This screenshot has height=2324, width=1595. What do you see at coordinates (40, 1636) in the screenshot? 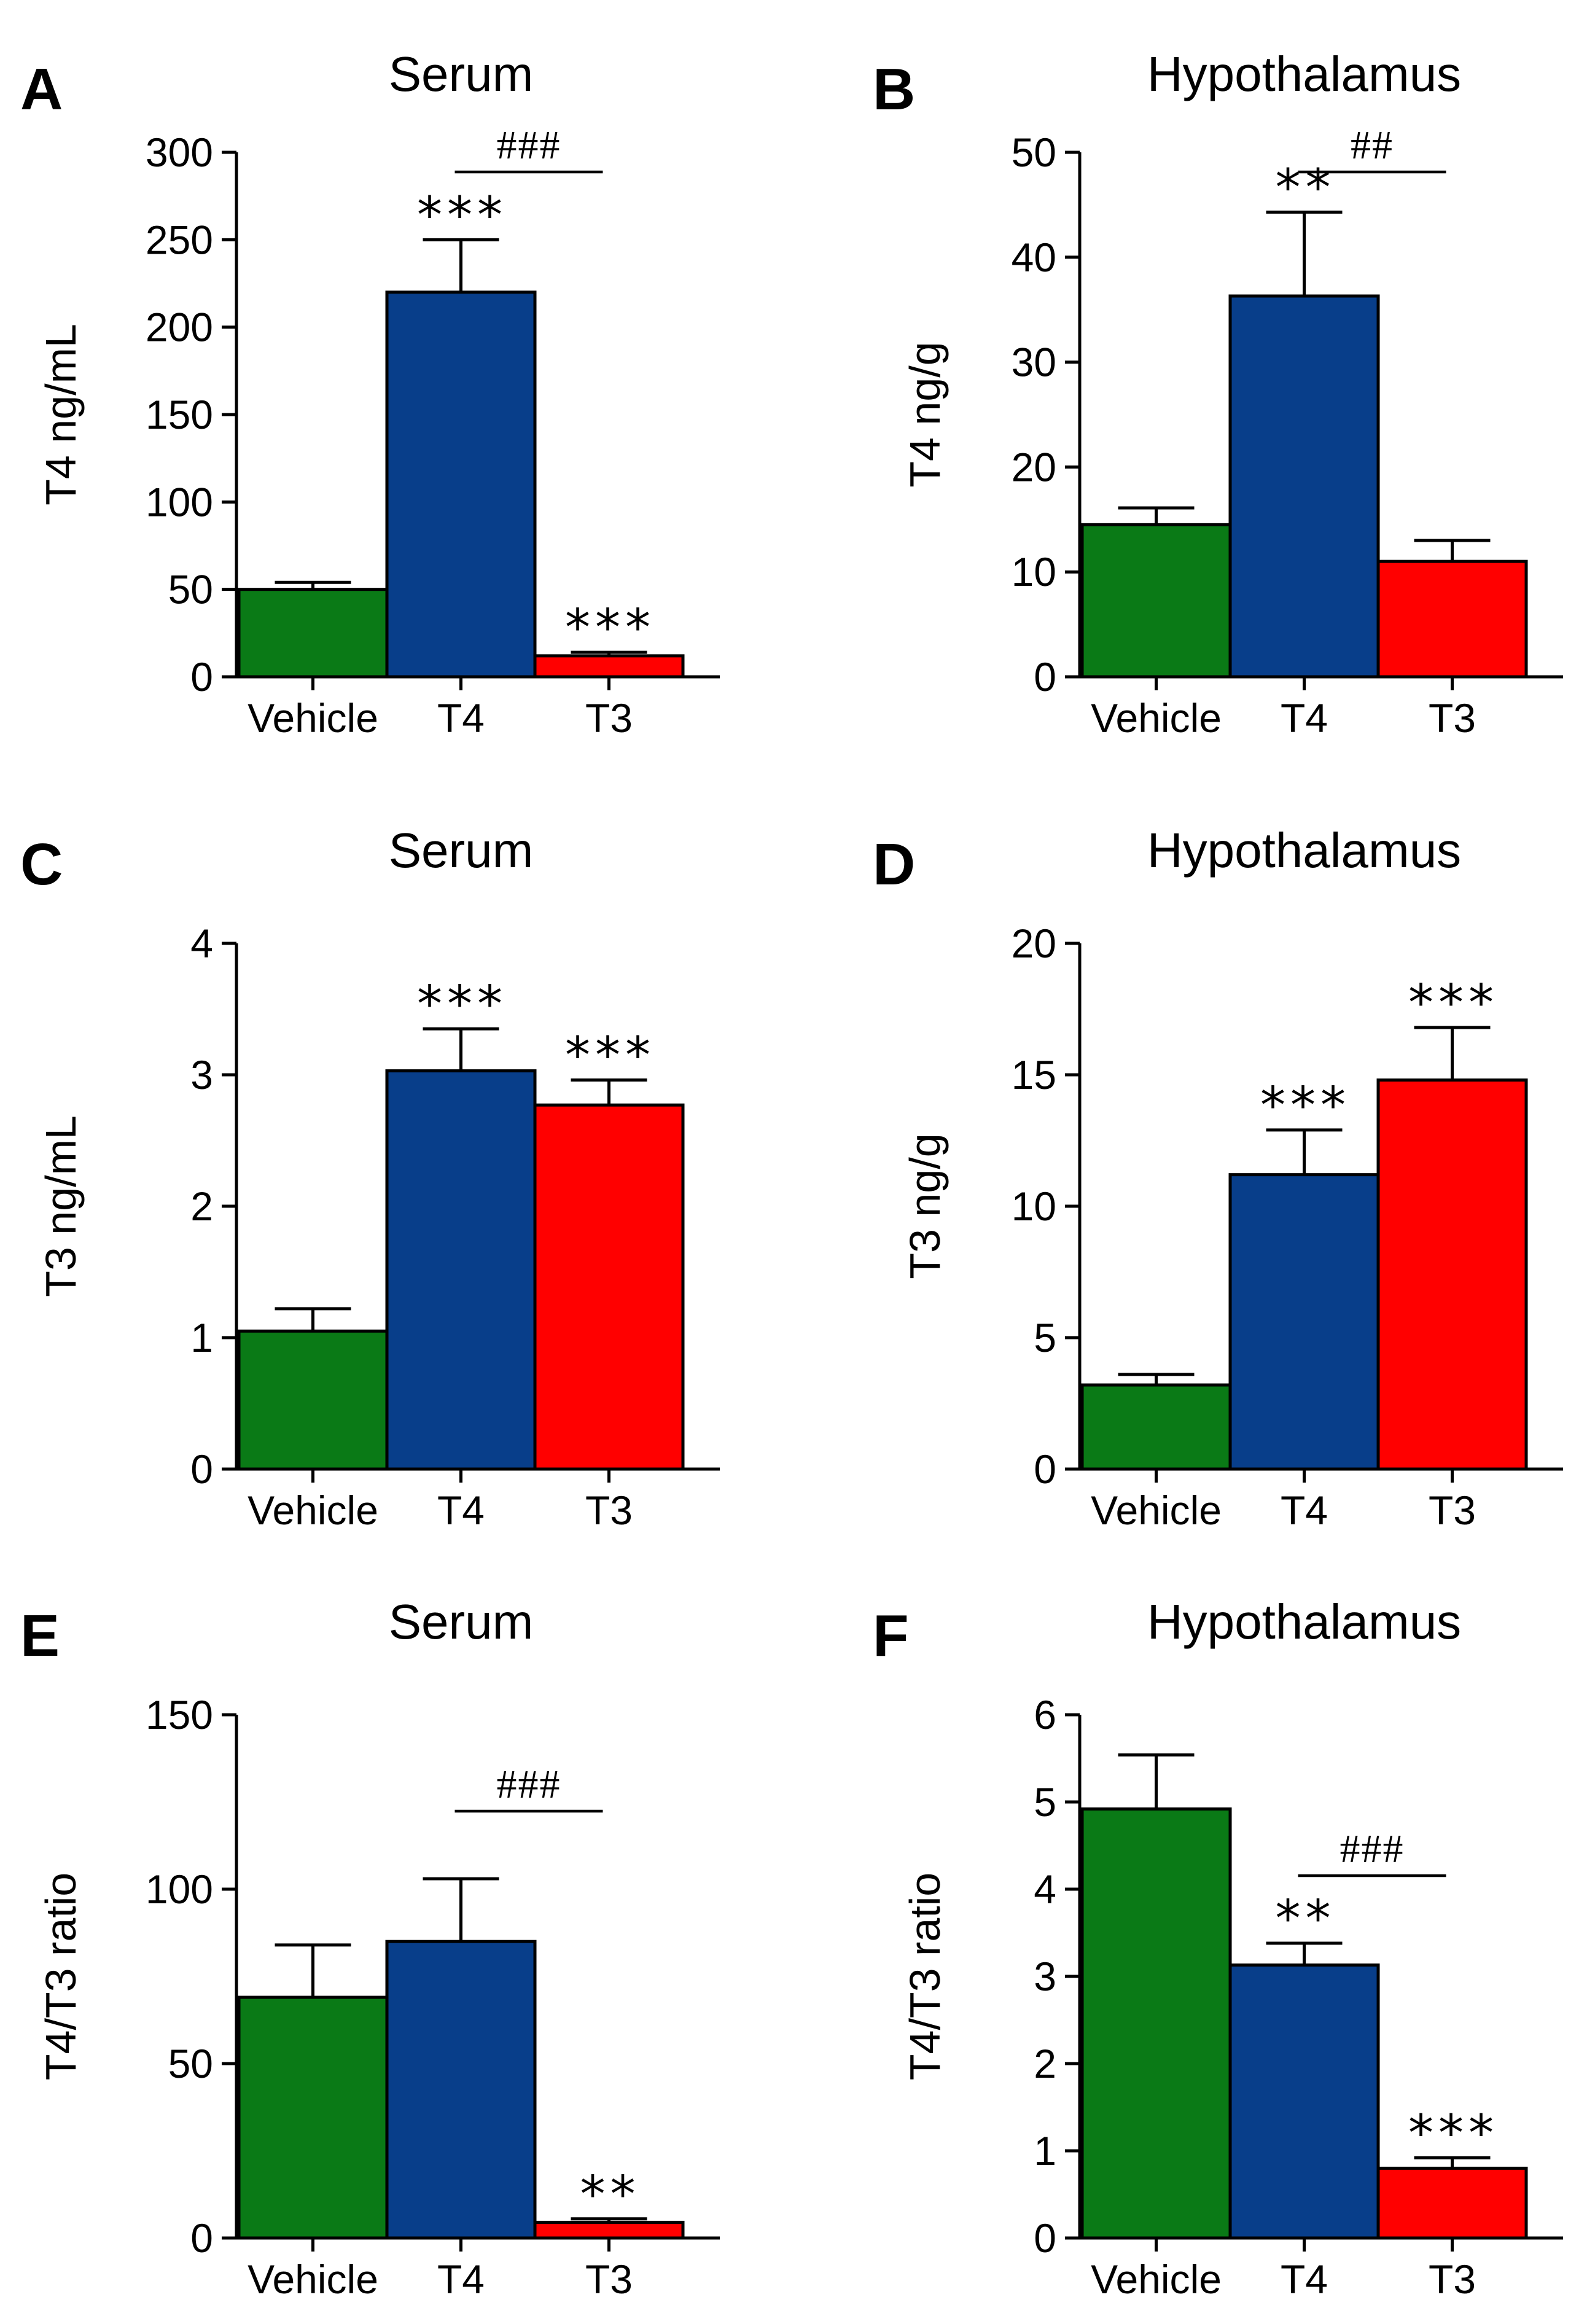
I see `panel-letter: E` at bounding box center [40, 1636].